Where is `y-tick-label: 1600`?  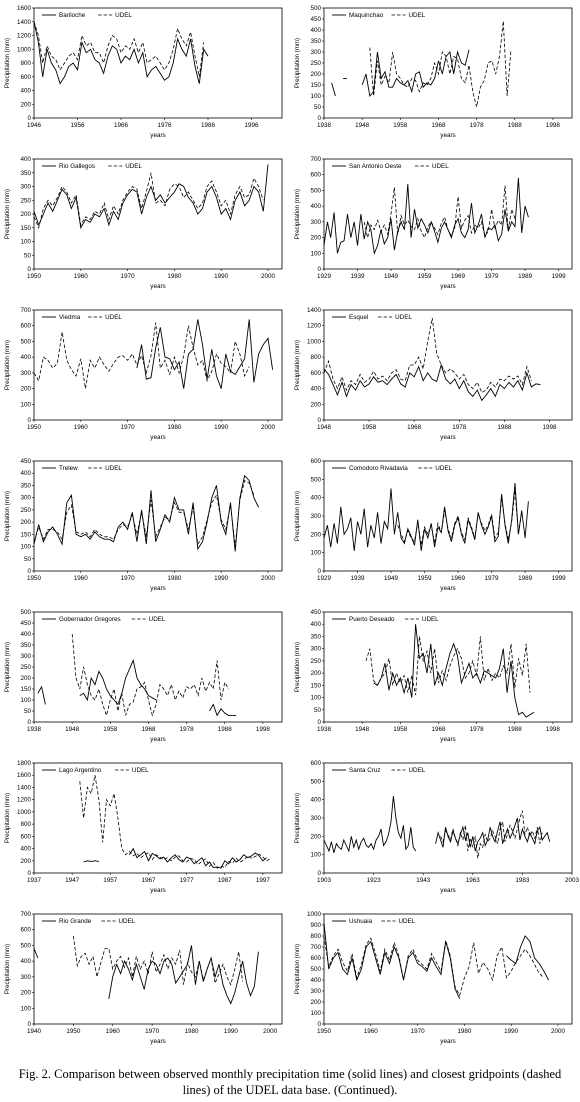 y-tick-label: 1600 is located at coordinates (24, 775).